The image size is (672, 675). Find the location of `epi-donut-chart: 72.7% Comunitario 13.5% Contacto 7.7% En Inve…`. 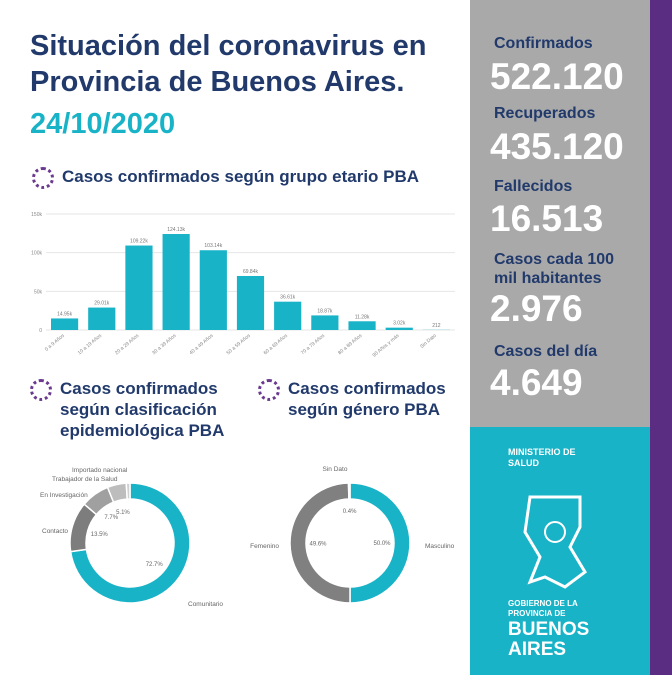

epi-donut-chart: 72.7% Comunitario 13.5% Contacto 7.7% En Inve… is located at coordinates (131, 537).